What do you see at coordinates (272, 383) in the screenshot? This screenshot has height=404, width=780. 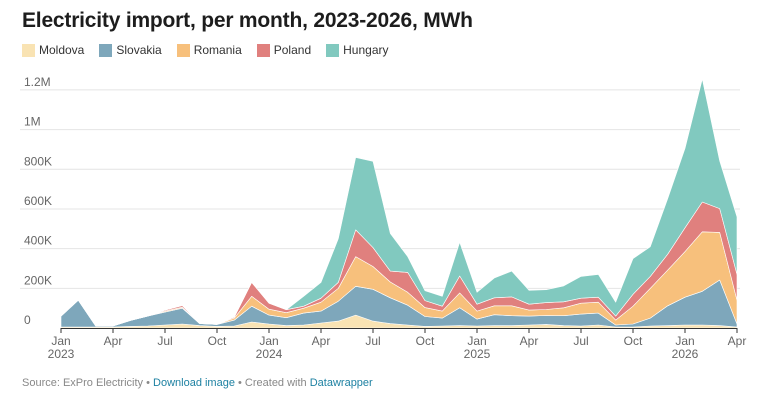 I see `footer-separator-created: • Created with` at bounding box center [272, 383].